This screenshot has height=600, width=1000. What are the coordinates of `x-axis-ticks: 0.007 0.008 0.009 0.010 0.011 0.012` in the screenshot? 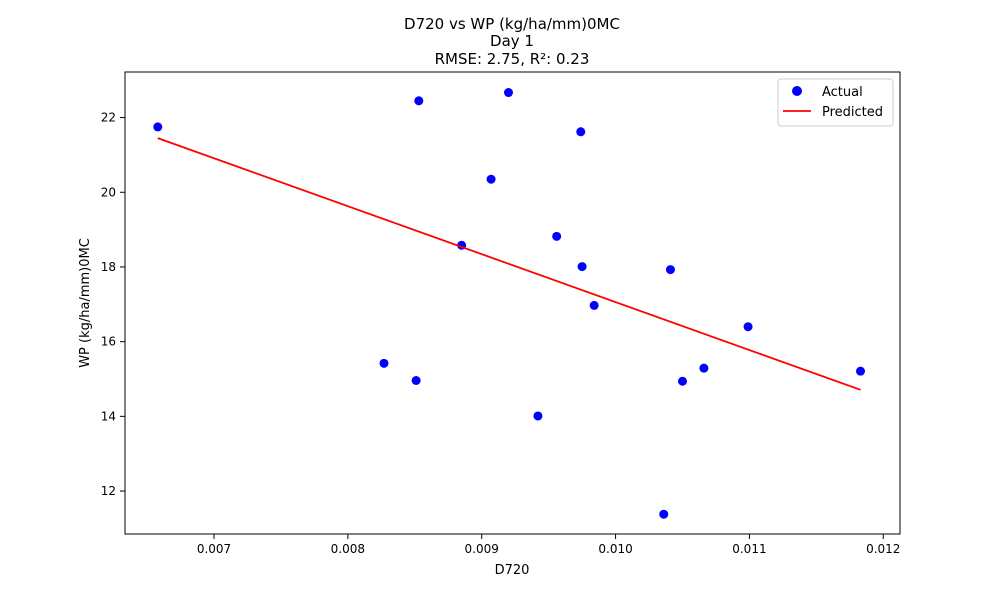 It's located at (548, 545).